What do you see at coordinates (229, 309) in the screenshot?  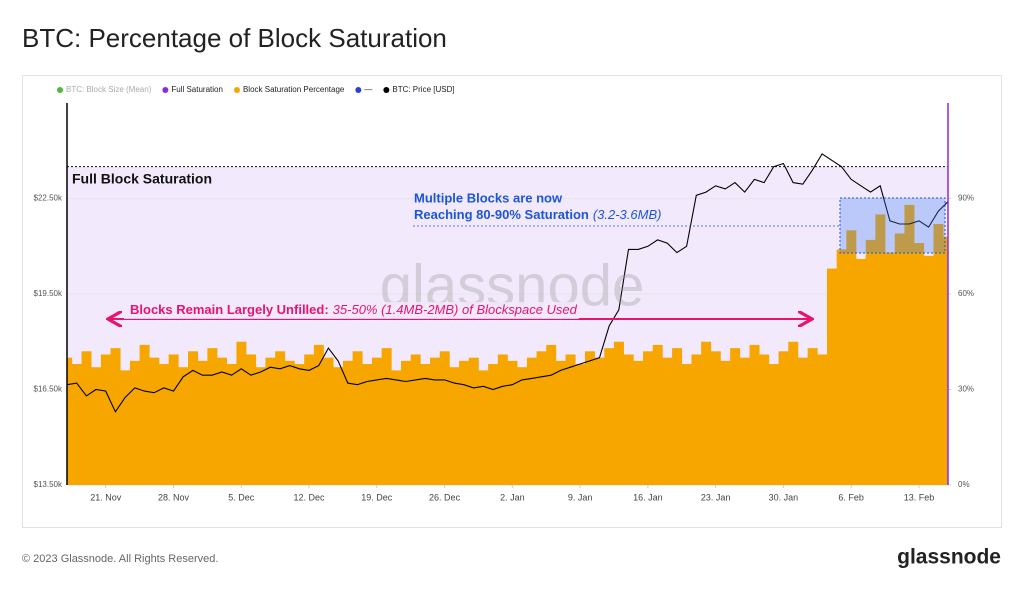 I see `annotation-text-bold: Blocks Remain Largely Unfilled:` at bounding box center [229, 309].